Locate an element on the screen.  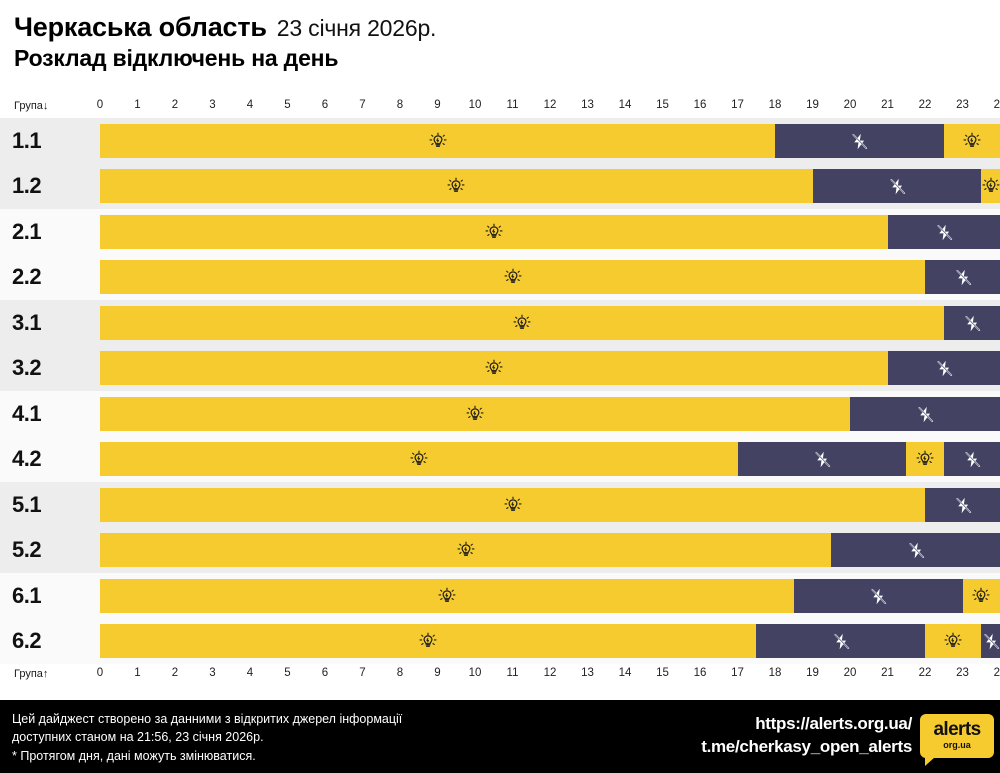
row-label-3.1: 3.1 is located at coordinates (27, 322).